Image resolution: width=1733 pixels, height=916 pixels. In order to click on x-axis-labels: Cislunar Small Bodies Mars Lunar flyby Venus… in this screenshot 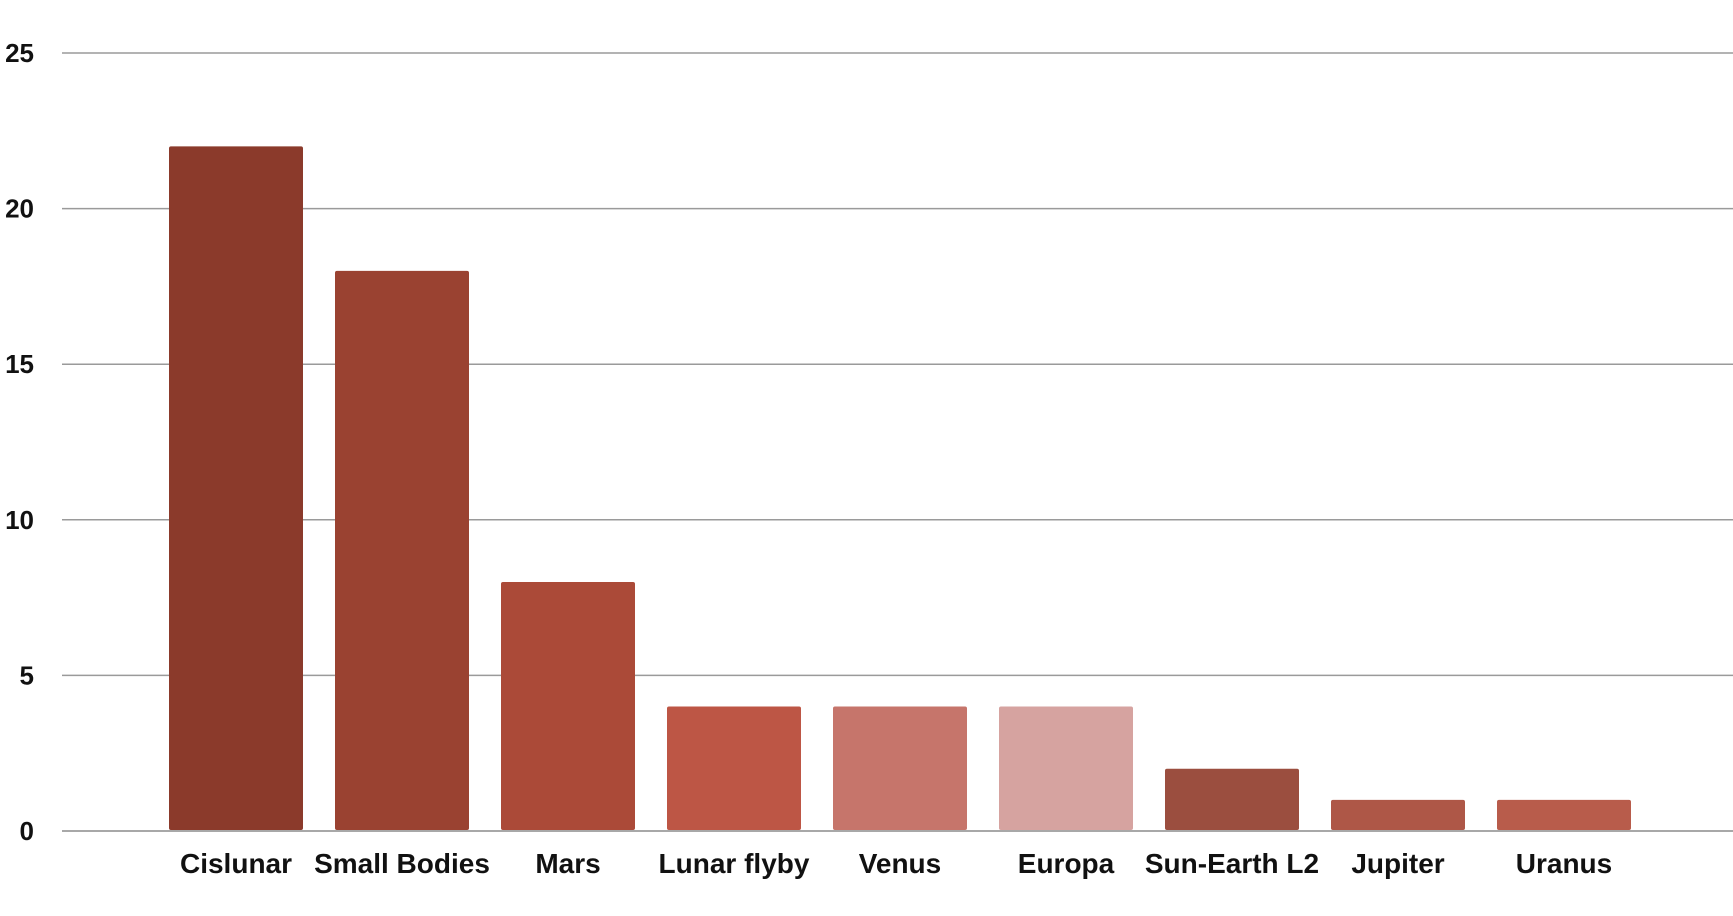, I will do `click(896, 863)`.